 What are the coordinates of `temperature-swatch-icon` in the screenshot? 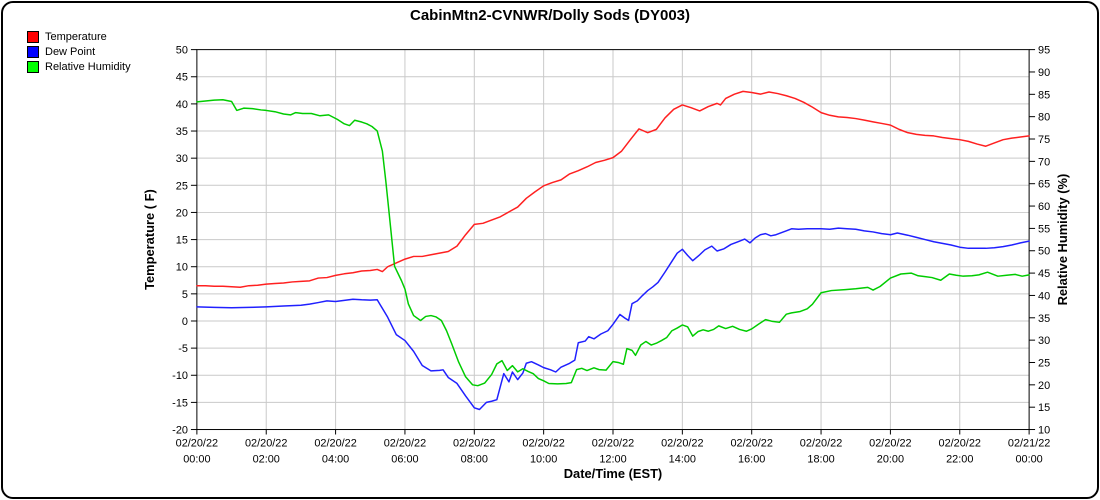 It's located at (33, 36).